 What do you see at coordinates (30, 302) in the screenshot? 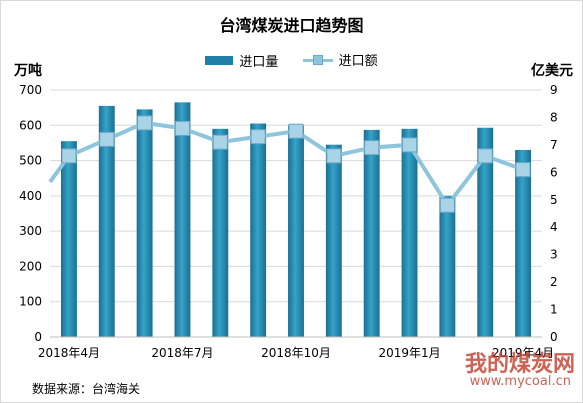
I see `y-left-tick-label: 100` at bounding box center [30, 302].